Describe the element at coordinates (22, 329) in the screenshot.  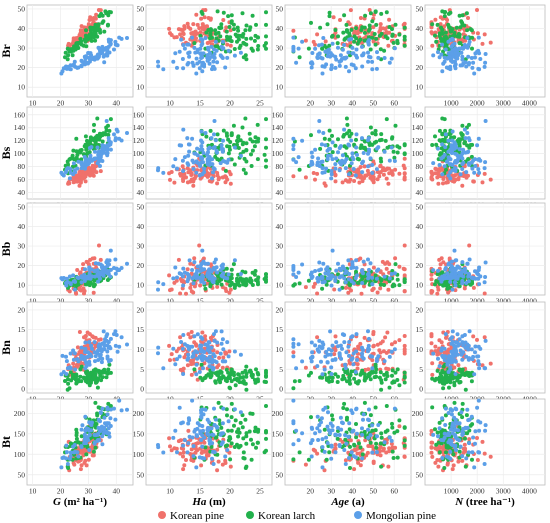
I see `y-tick-label: 15` at that location.